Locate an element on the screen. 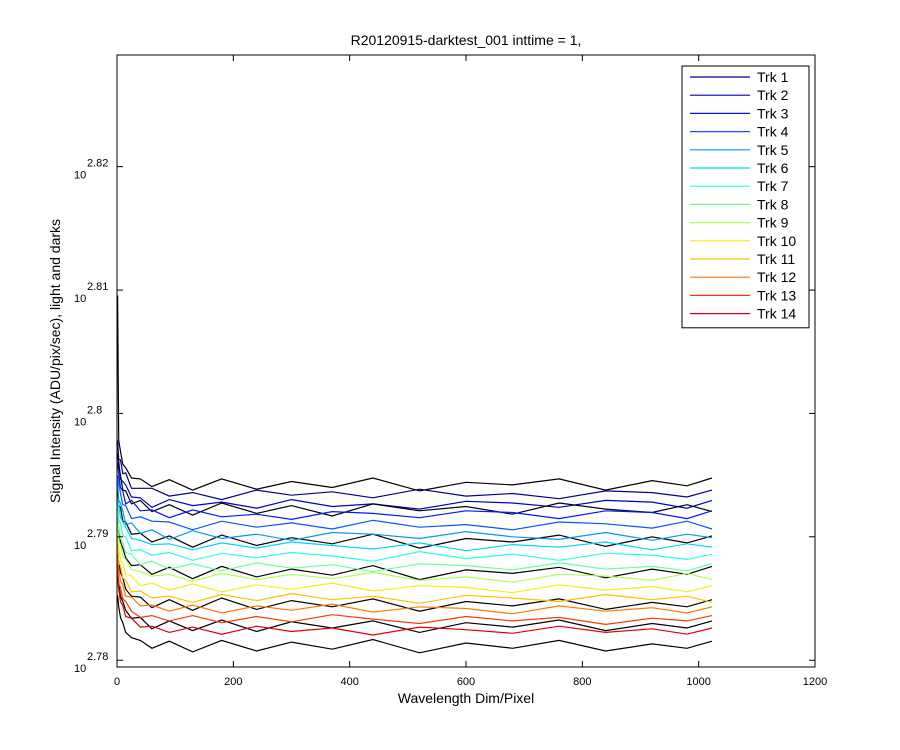  x-axis-label: Wavelength Dim/Pixel is located at coordinates (466, 698).